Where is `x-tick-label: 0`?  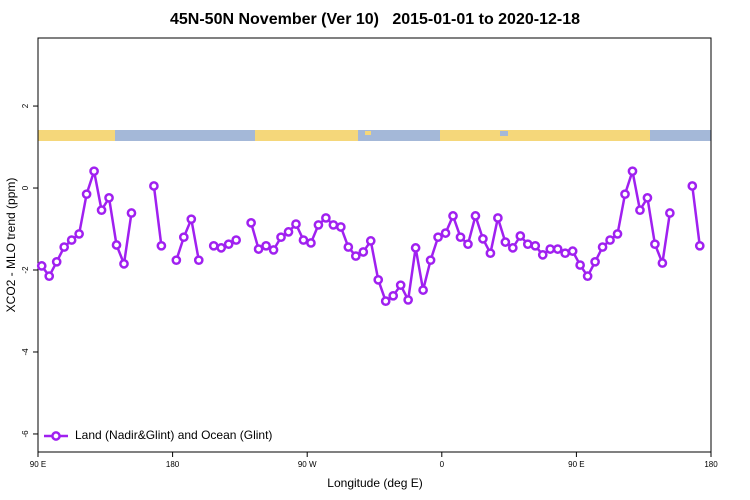
x-tick-label: 0 is located at coordinates (442, 464).